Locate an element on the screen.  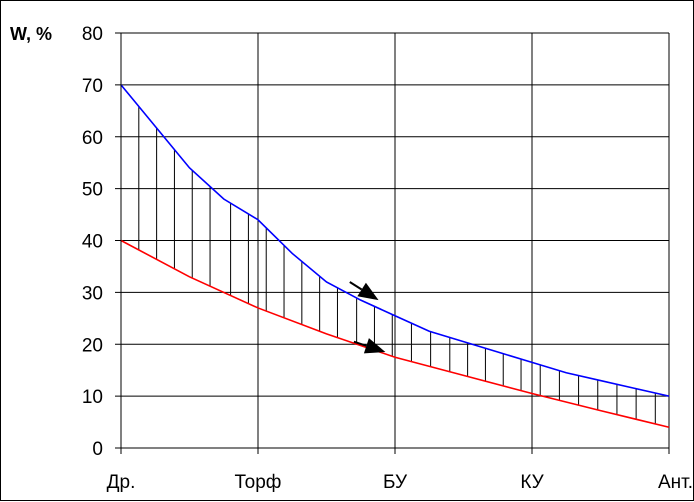
x-tick-label: БУ is located at coordinates (395, 482).